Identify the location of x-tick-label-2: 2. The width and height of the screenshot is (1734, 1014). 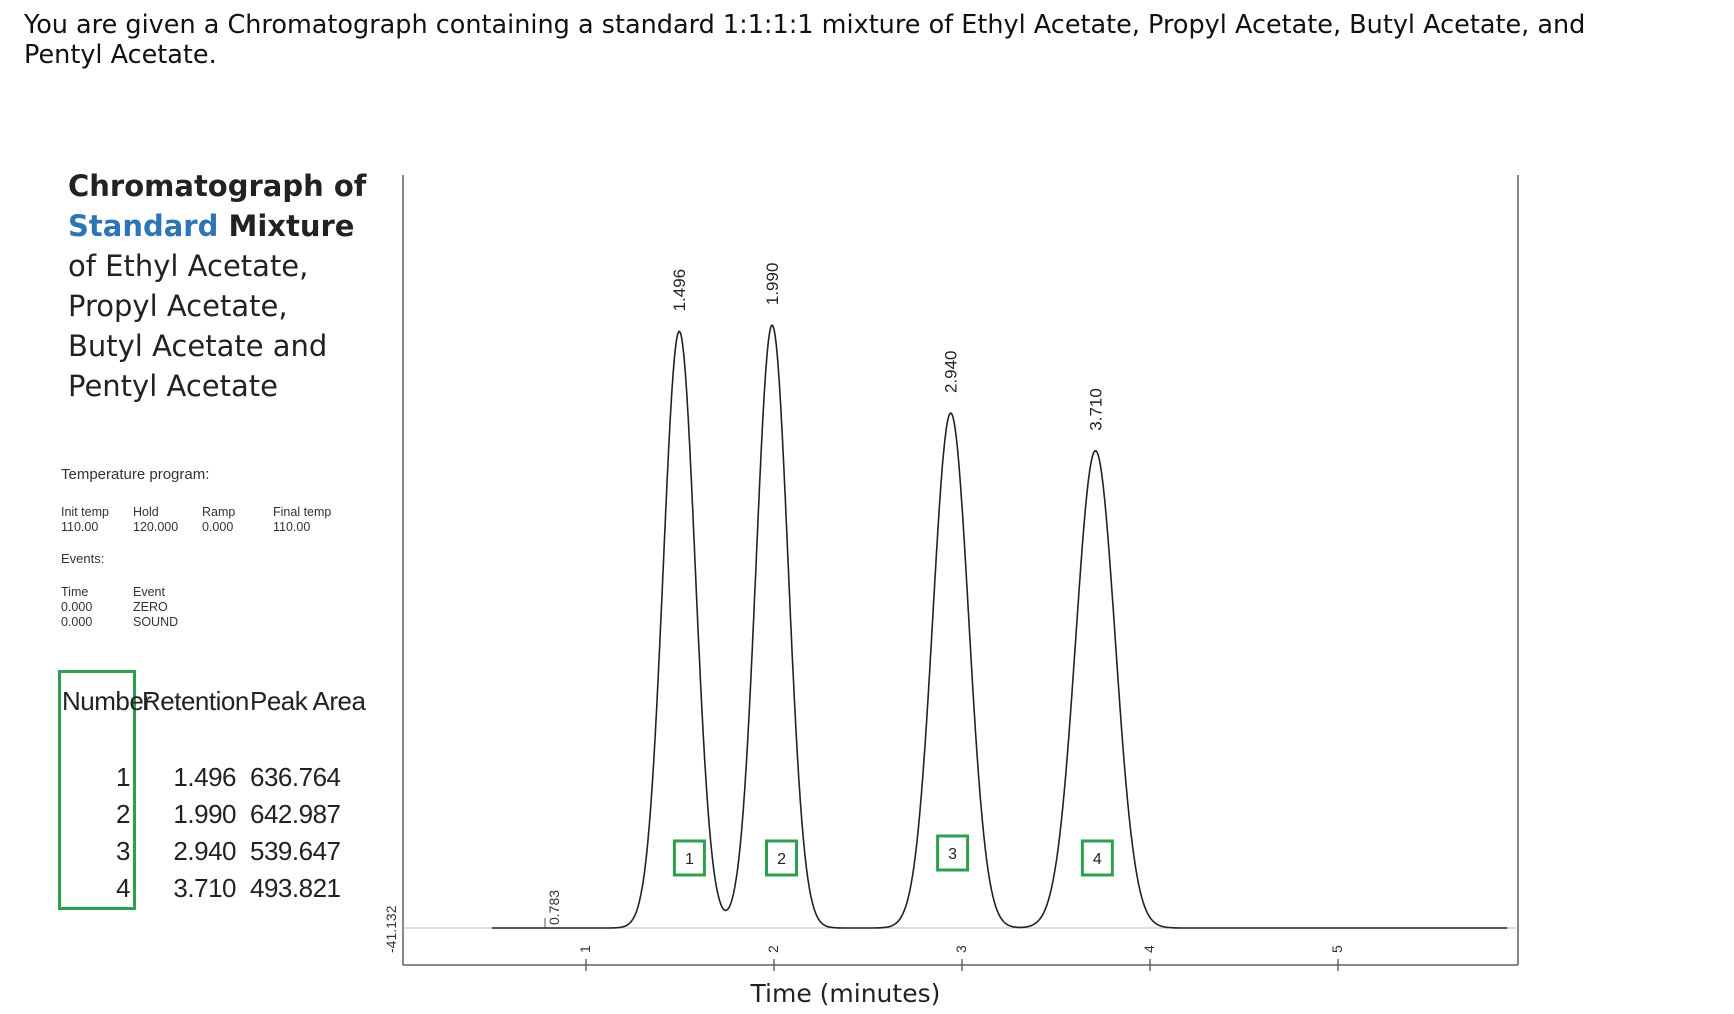
(773, 949).